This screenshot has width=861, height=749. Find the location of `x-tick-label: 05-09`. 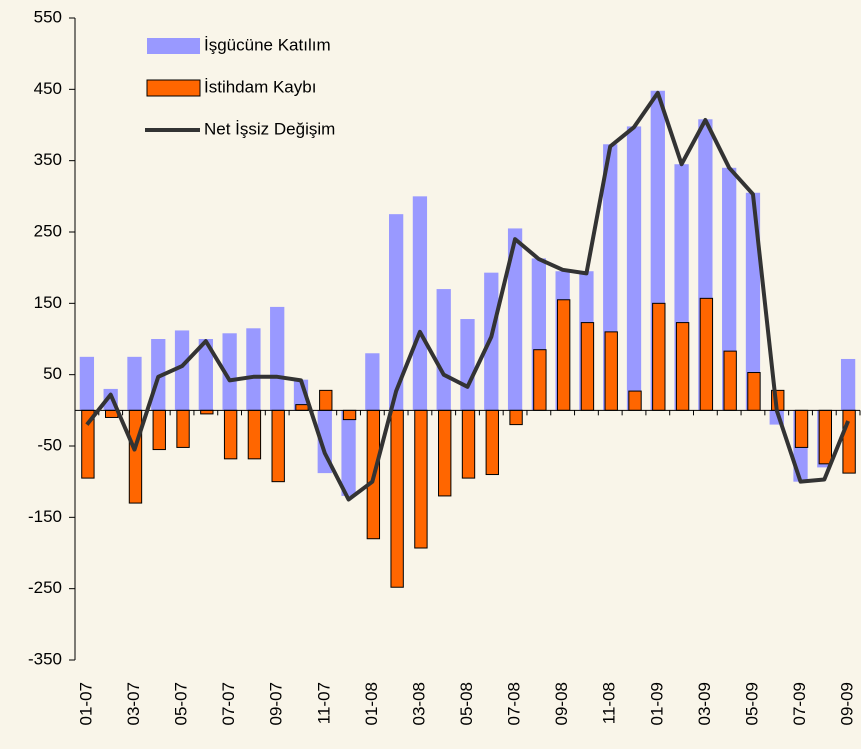

x-tick-label: 05-09 is located at coordinates (751, 703).